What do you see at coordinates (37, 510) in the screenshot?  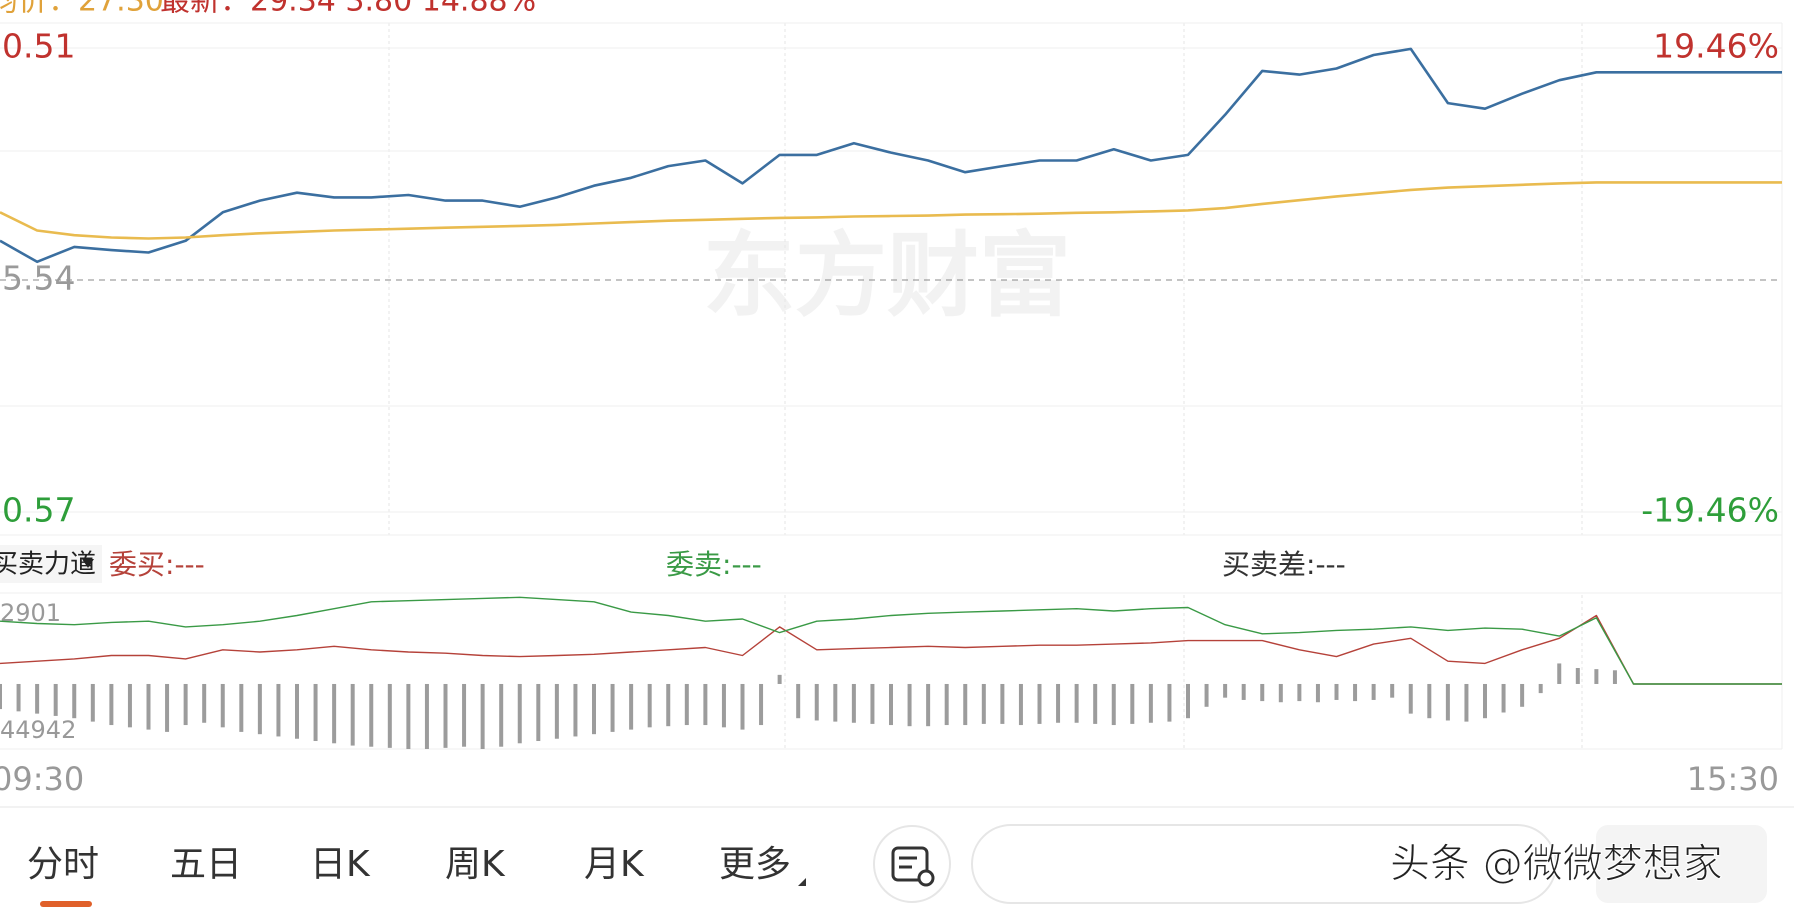 I see `y-tick-label: 20.57` at bounding box center [37, 510].